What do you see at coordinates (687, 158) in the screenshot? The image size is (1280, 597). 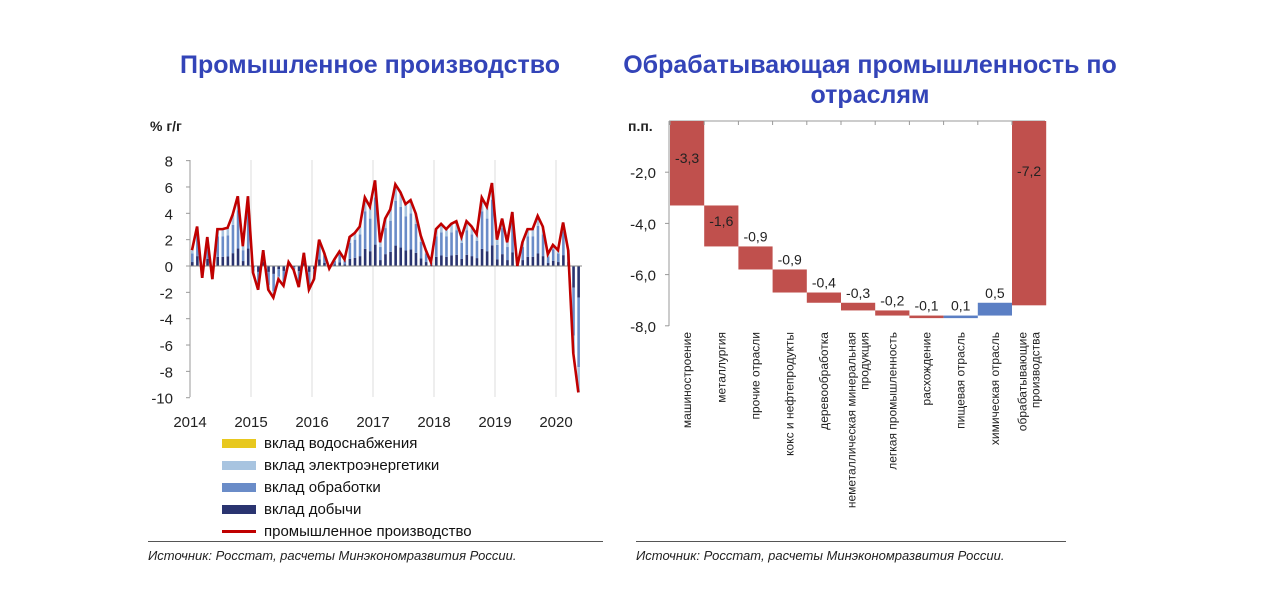 I see `data-label: -3,3` at bounding box center [687, 158].